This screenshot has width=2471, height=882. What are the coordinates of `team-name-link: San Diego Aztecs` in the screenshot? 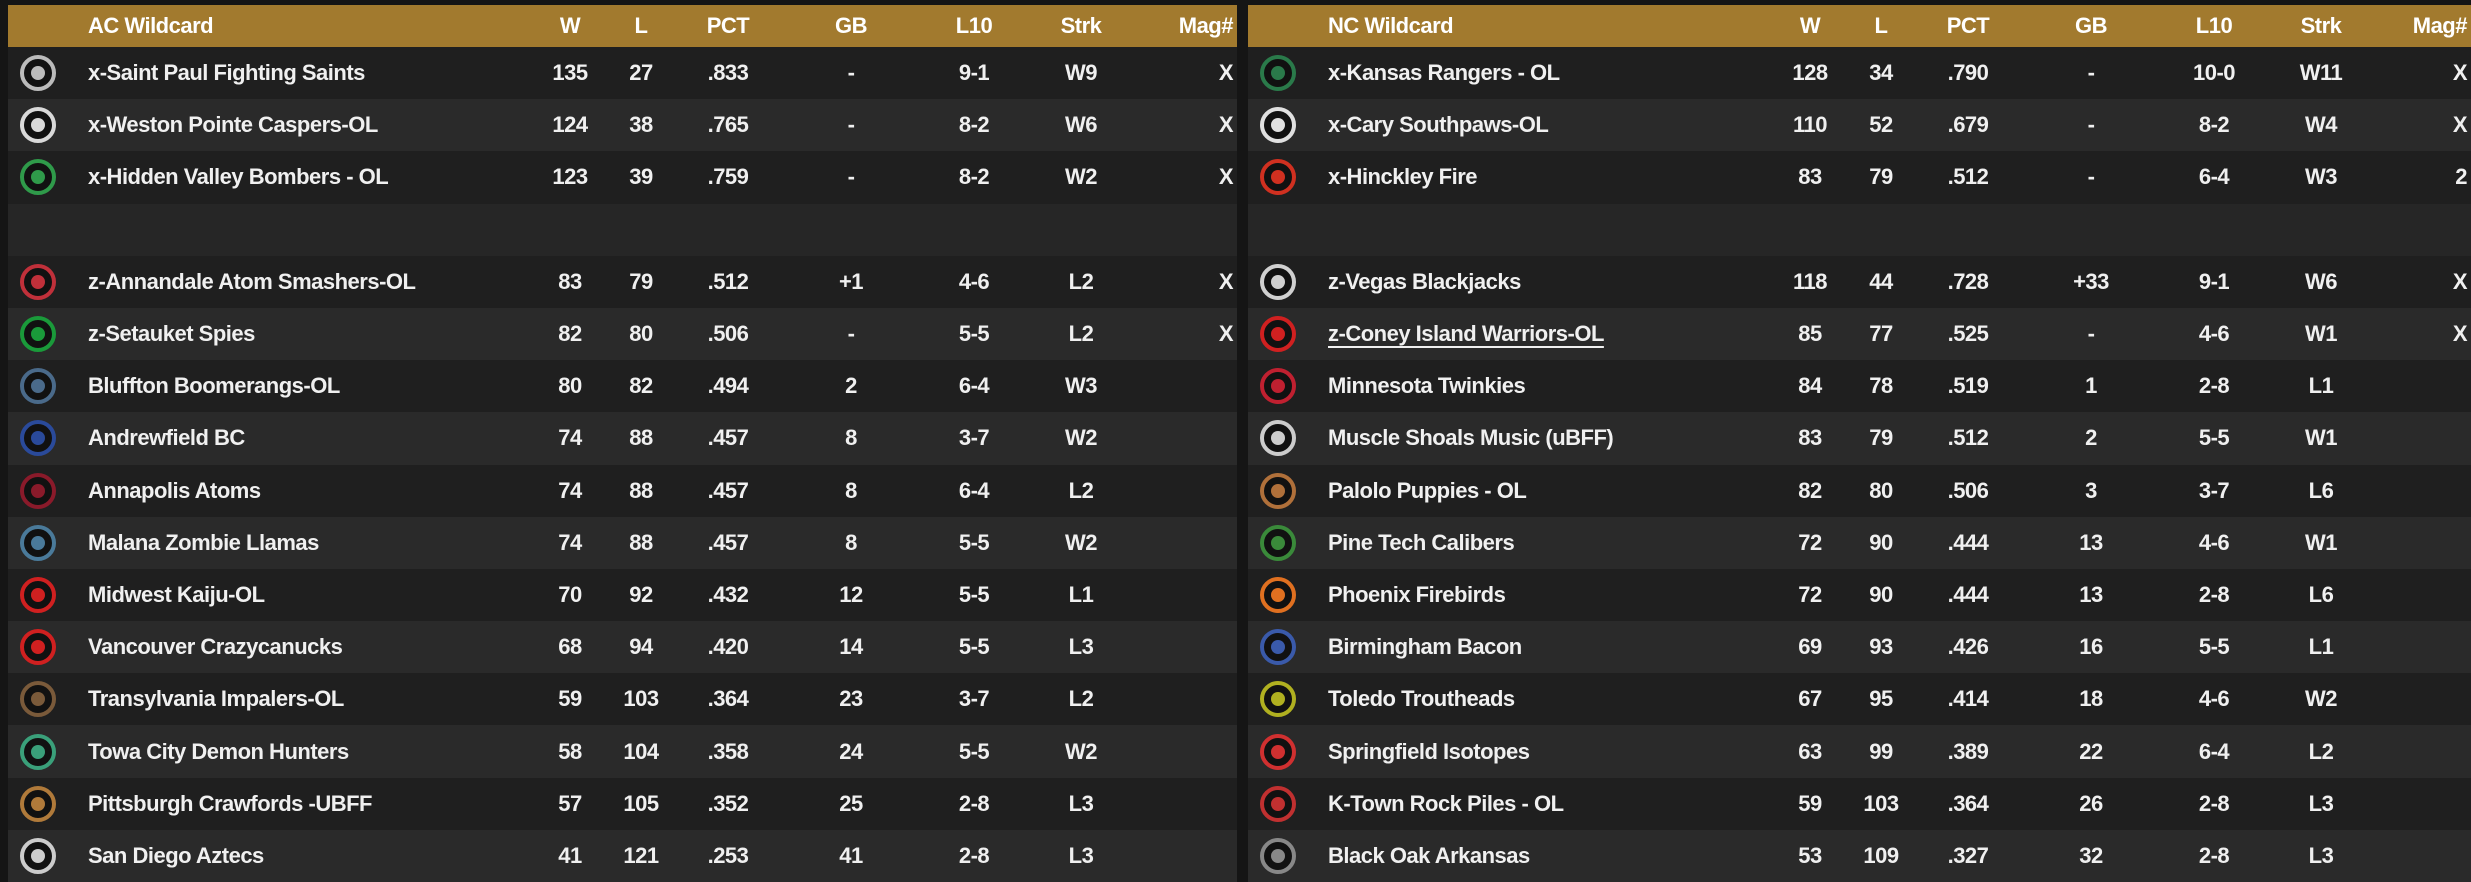 It's located at (176, 855).